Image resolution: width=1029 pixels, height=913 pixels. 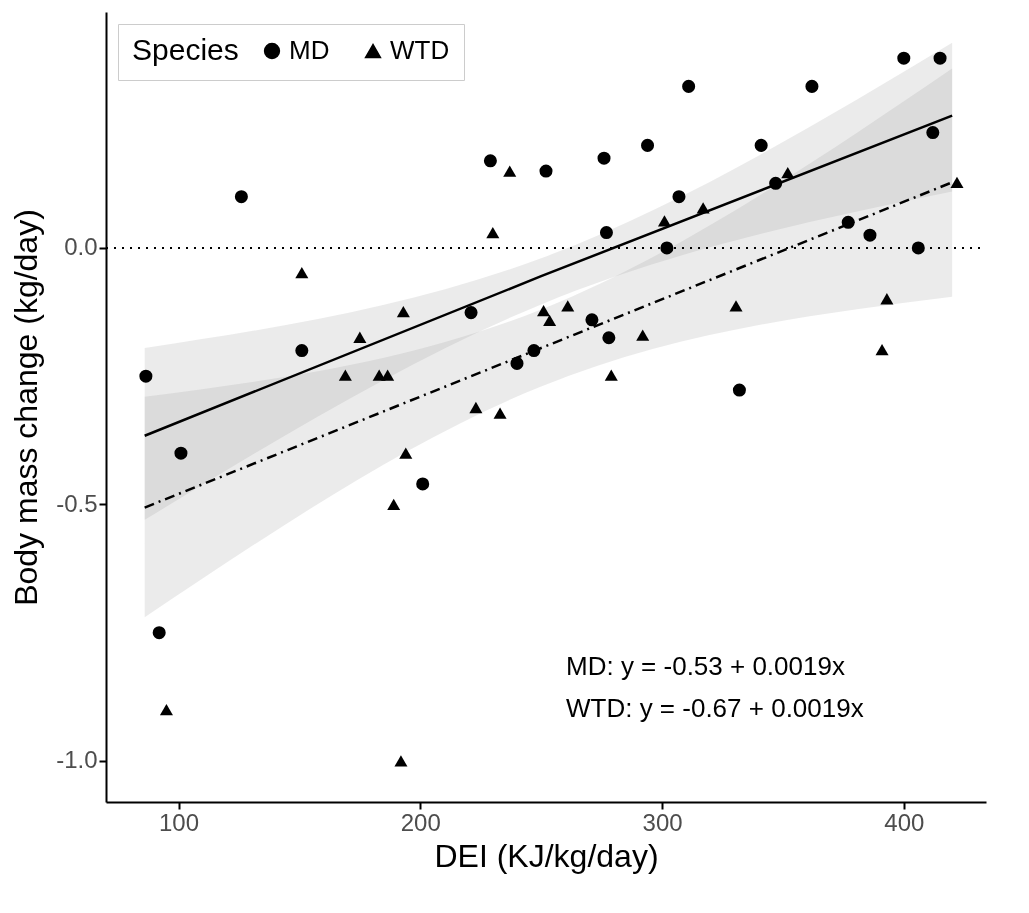 I want to click on legend-label: MD, so click(x=309, y=50).